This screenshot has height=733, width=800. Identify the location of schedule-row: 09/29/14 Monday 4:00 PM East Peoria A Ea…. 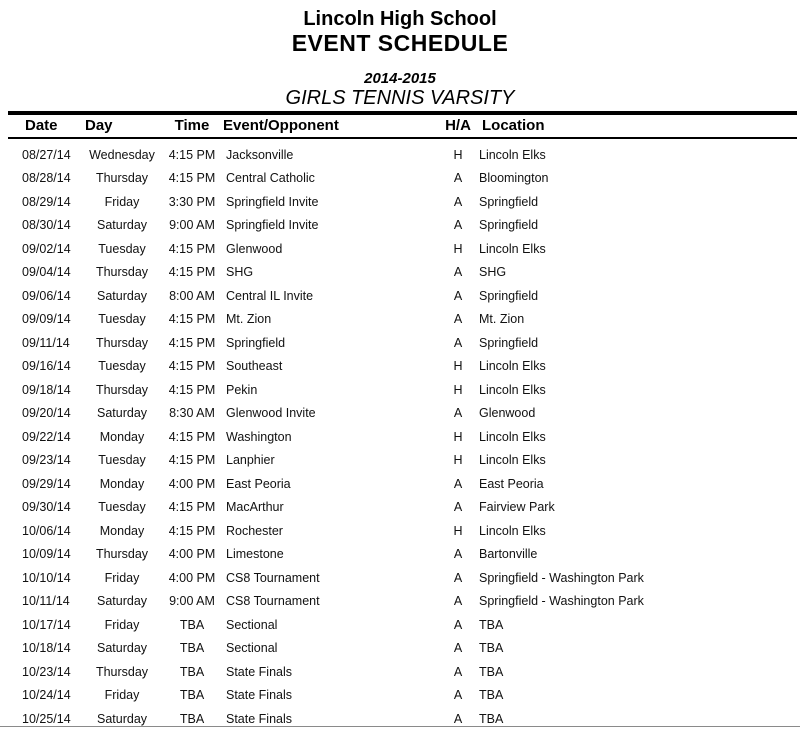
(402, 484).